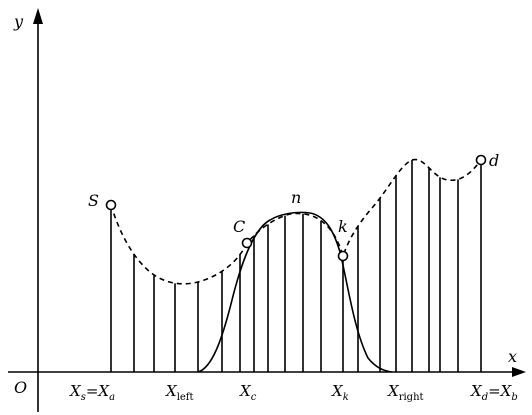 The height and width of the screenshot is (415, 532). Describe the element at coordinates (519, 372) in the screenshot. I see `x-axis-arrow` at that location.